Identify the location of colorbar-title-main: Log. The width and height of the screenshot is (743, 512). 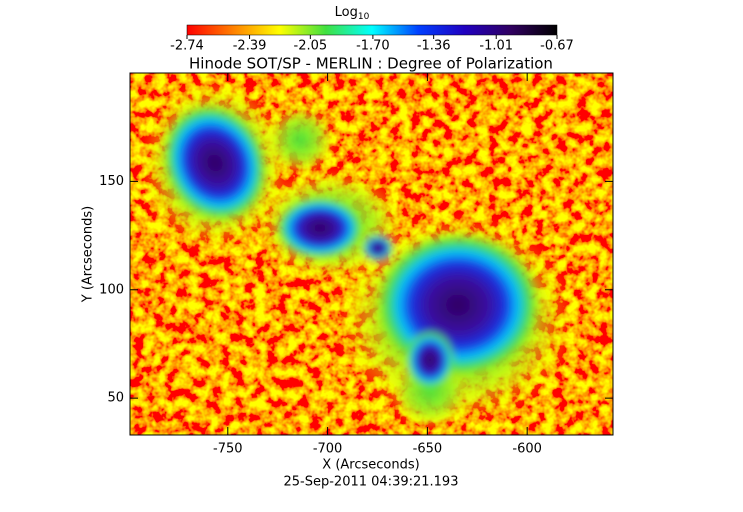
(346, 12).